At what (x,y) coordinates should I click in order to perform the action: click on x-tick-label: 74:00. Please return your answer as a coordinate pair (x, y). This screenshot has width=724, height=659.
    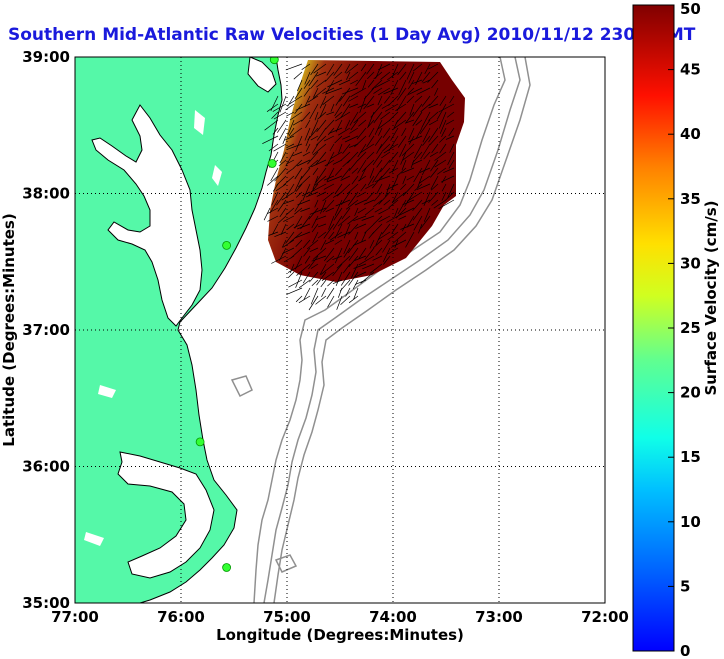
    Looking at the image, I should click on (393, 617).